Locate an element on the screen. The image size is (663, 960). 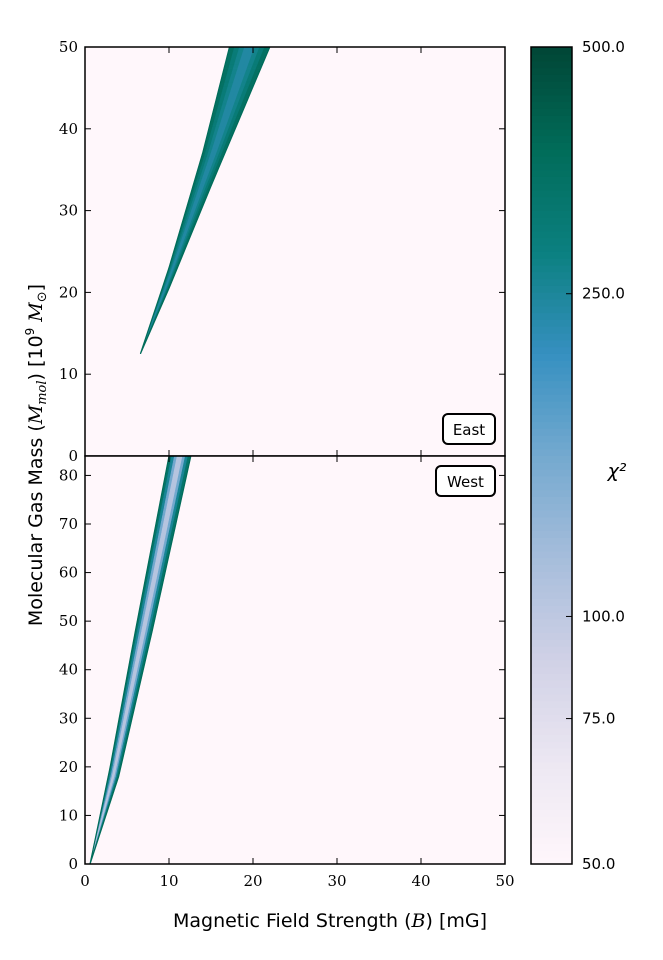
y-tick-label: 60 is located at coordinates (68, 573).